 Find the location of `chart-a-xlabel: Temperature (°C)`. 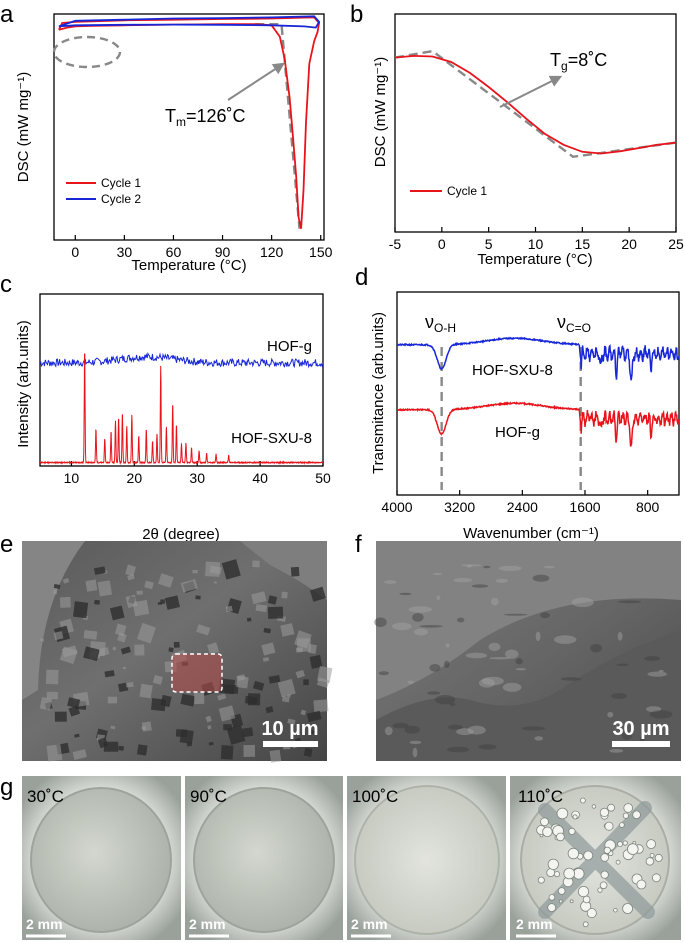

chart-a-xlabel: Temperature (°C) is located at coordinates (188, 265).